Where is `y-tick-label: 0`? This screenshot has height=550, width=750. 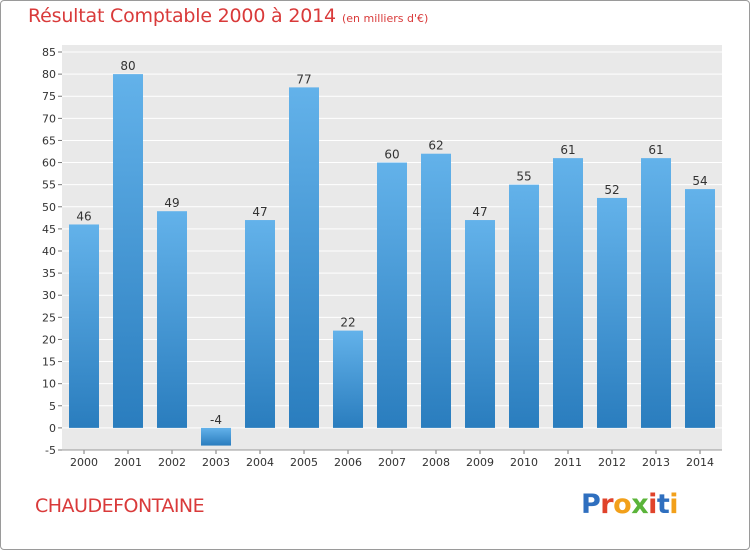 y-tick-label: 0 is located at coordinates (52, 428).